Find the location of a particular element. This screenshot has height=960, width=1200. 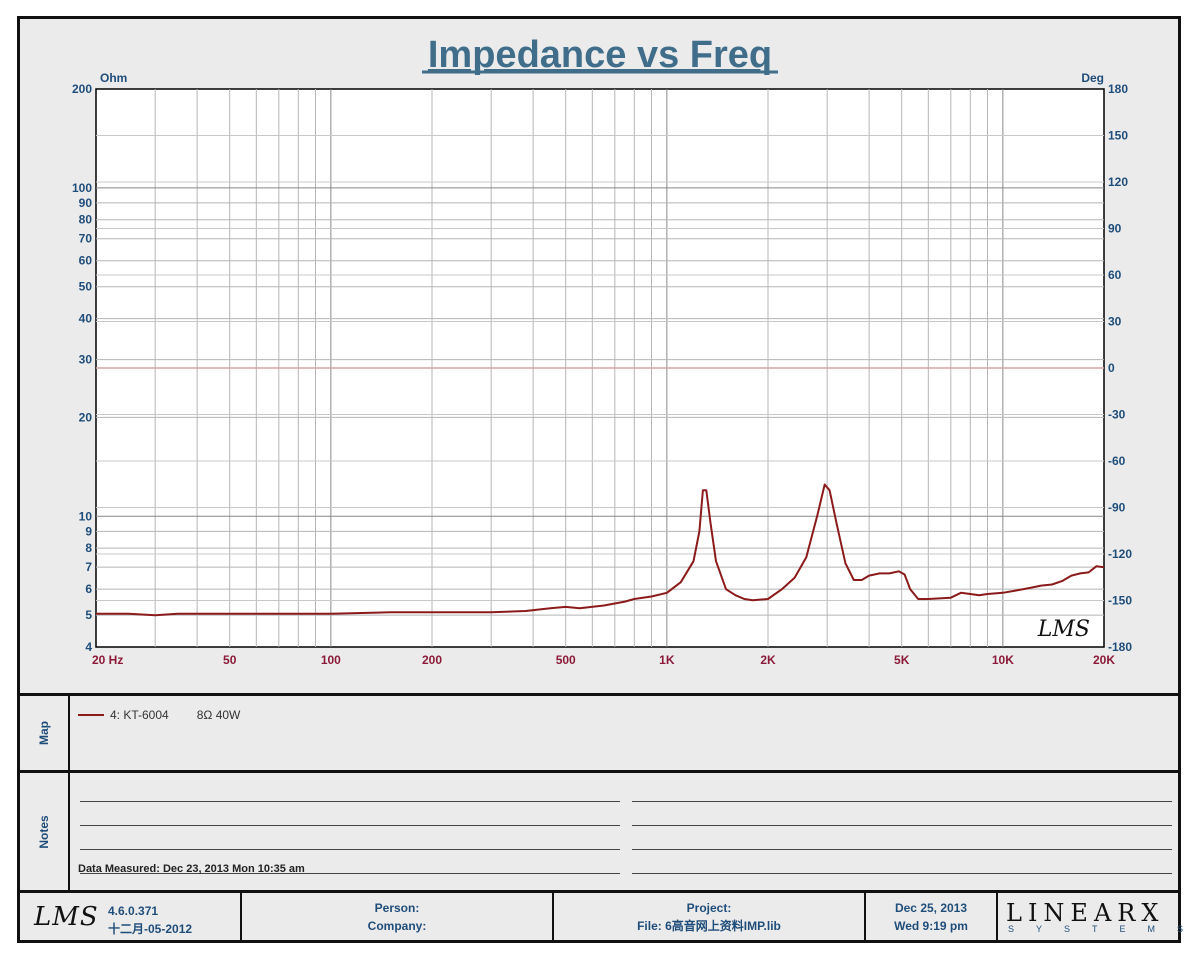

chart-title: Impedance vs Freq is located at coordinates (600, 55).